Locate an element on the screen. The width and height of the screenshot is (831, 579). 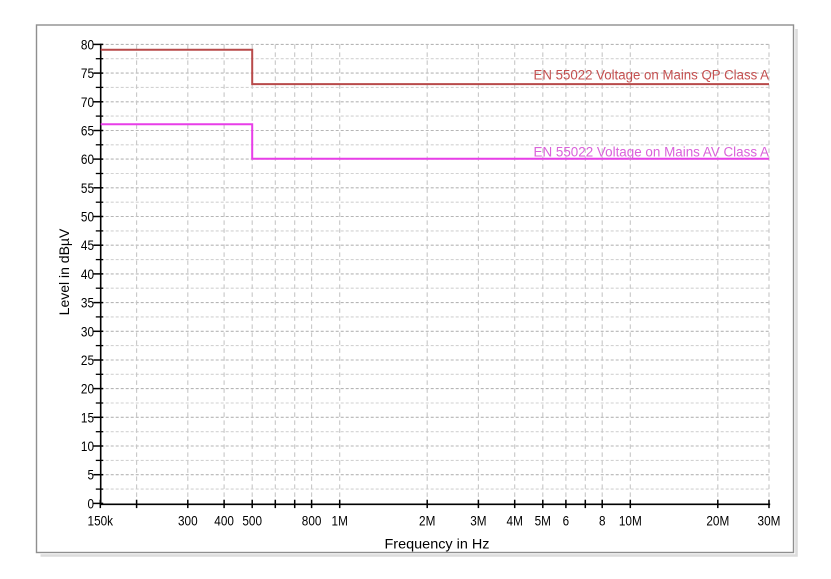
svg-text: 45 is located at coordinates (87, 245).